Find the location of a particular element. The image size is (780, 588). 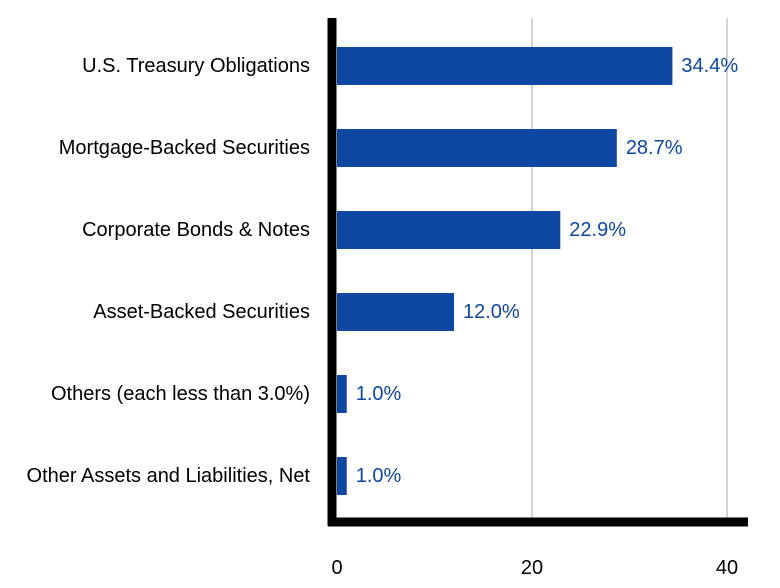

x-tick-label-40: 40 is located at coordinates (727, 568).